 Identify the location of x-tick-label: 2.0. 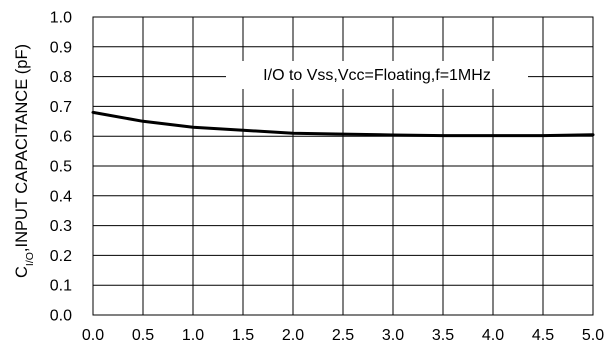
(293, 335).